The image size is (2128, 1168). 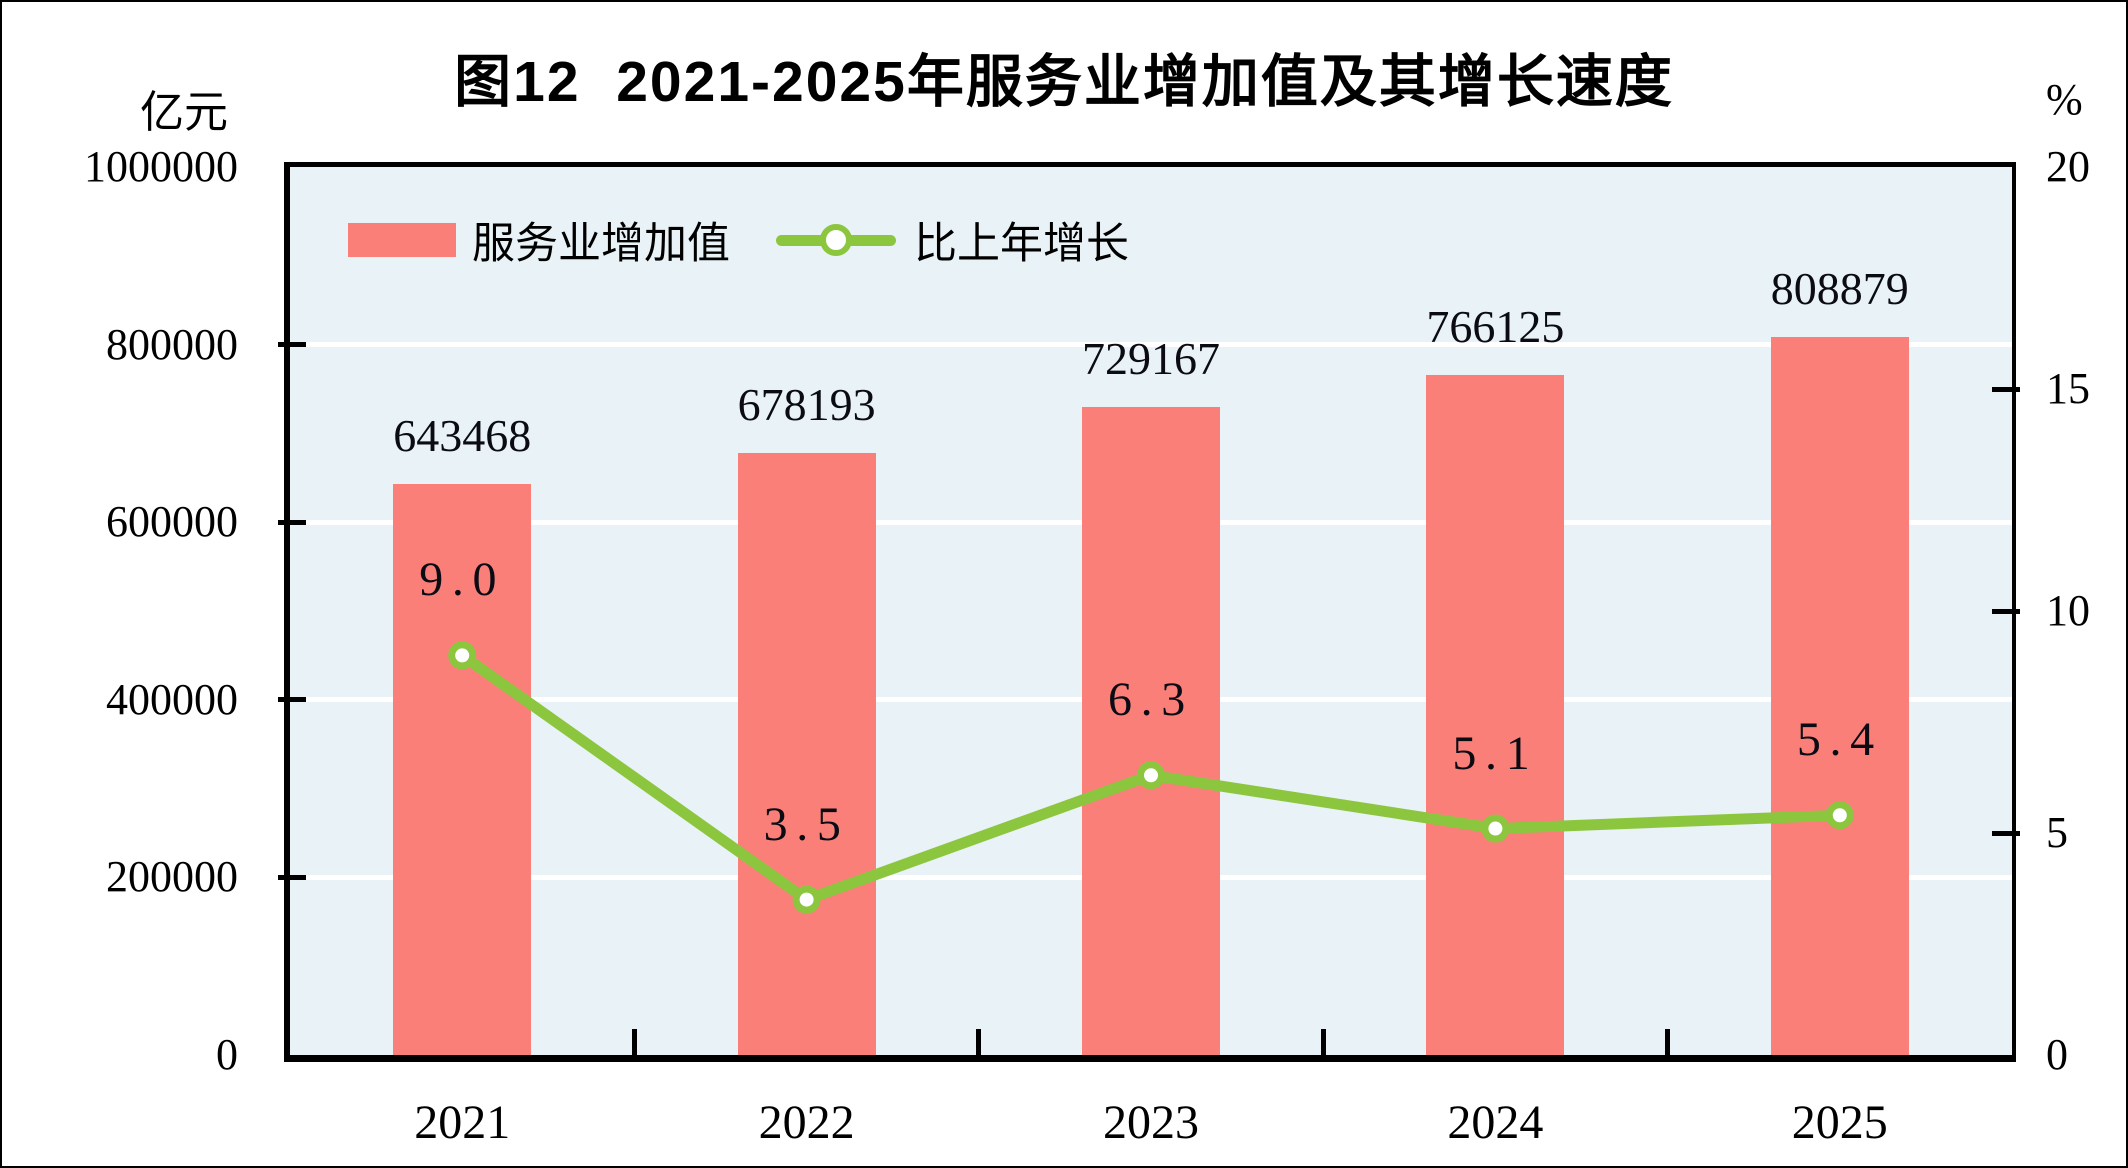 What do you see at coordinates (2068, 388) in the screenshot?
I see `right-axis-tick-label: 15` at bounding box center [2068, 388].